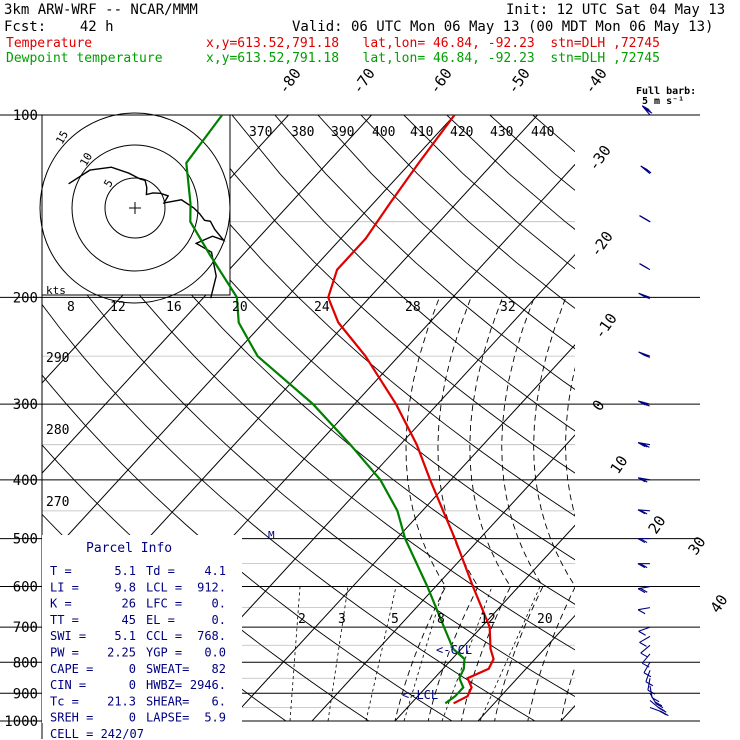 The width and height of the screenshot is (740, 740). I want to click on isotherm-label: 10, so click(619, 464).